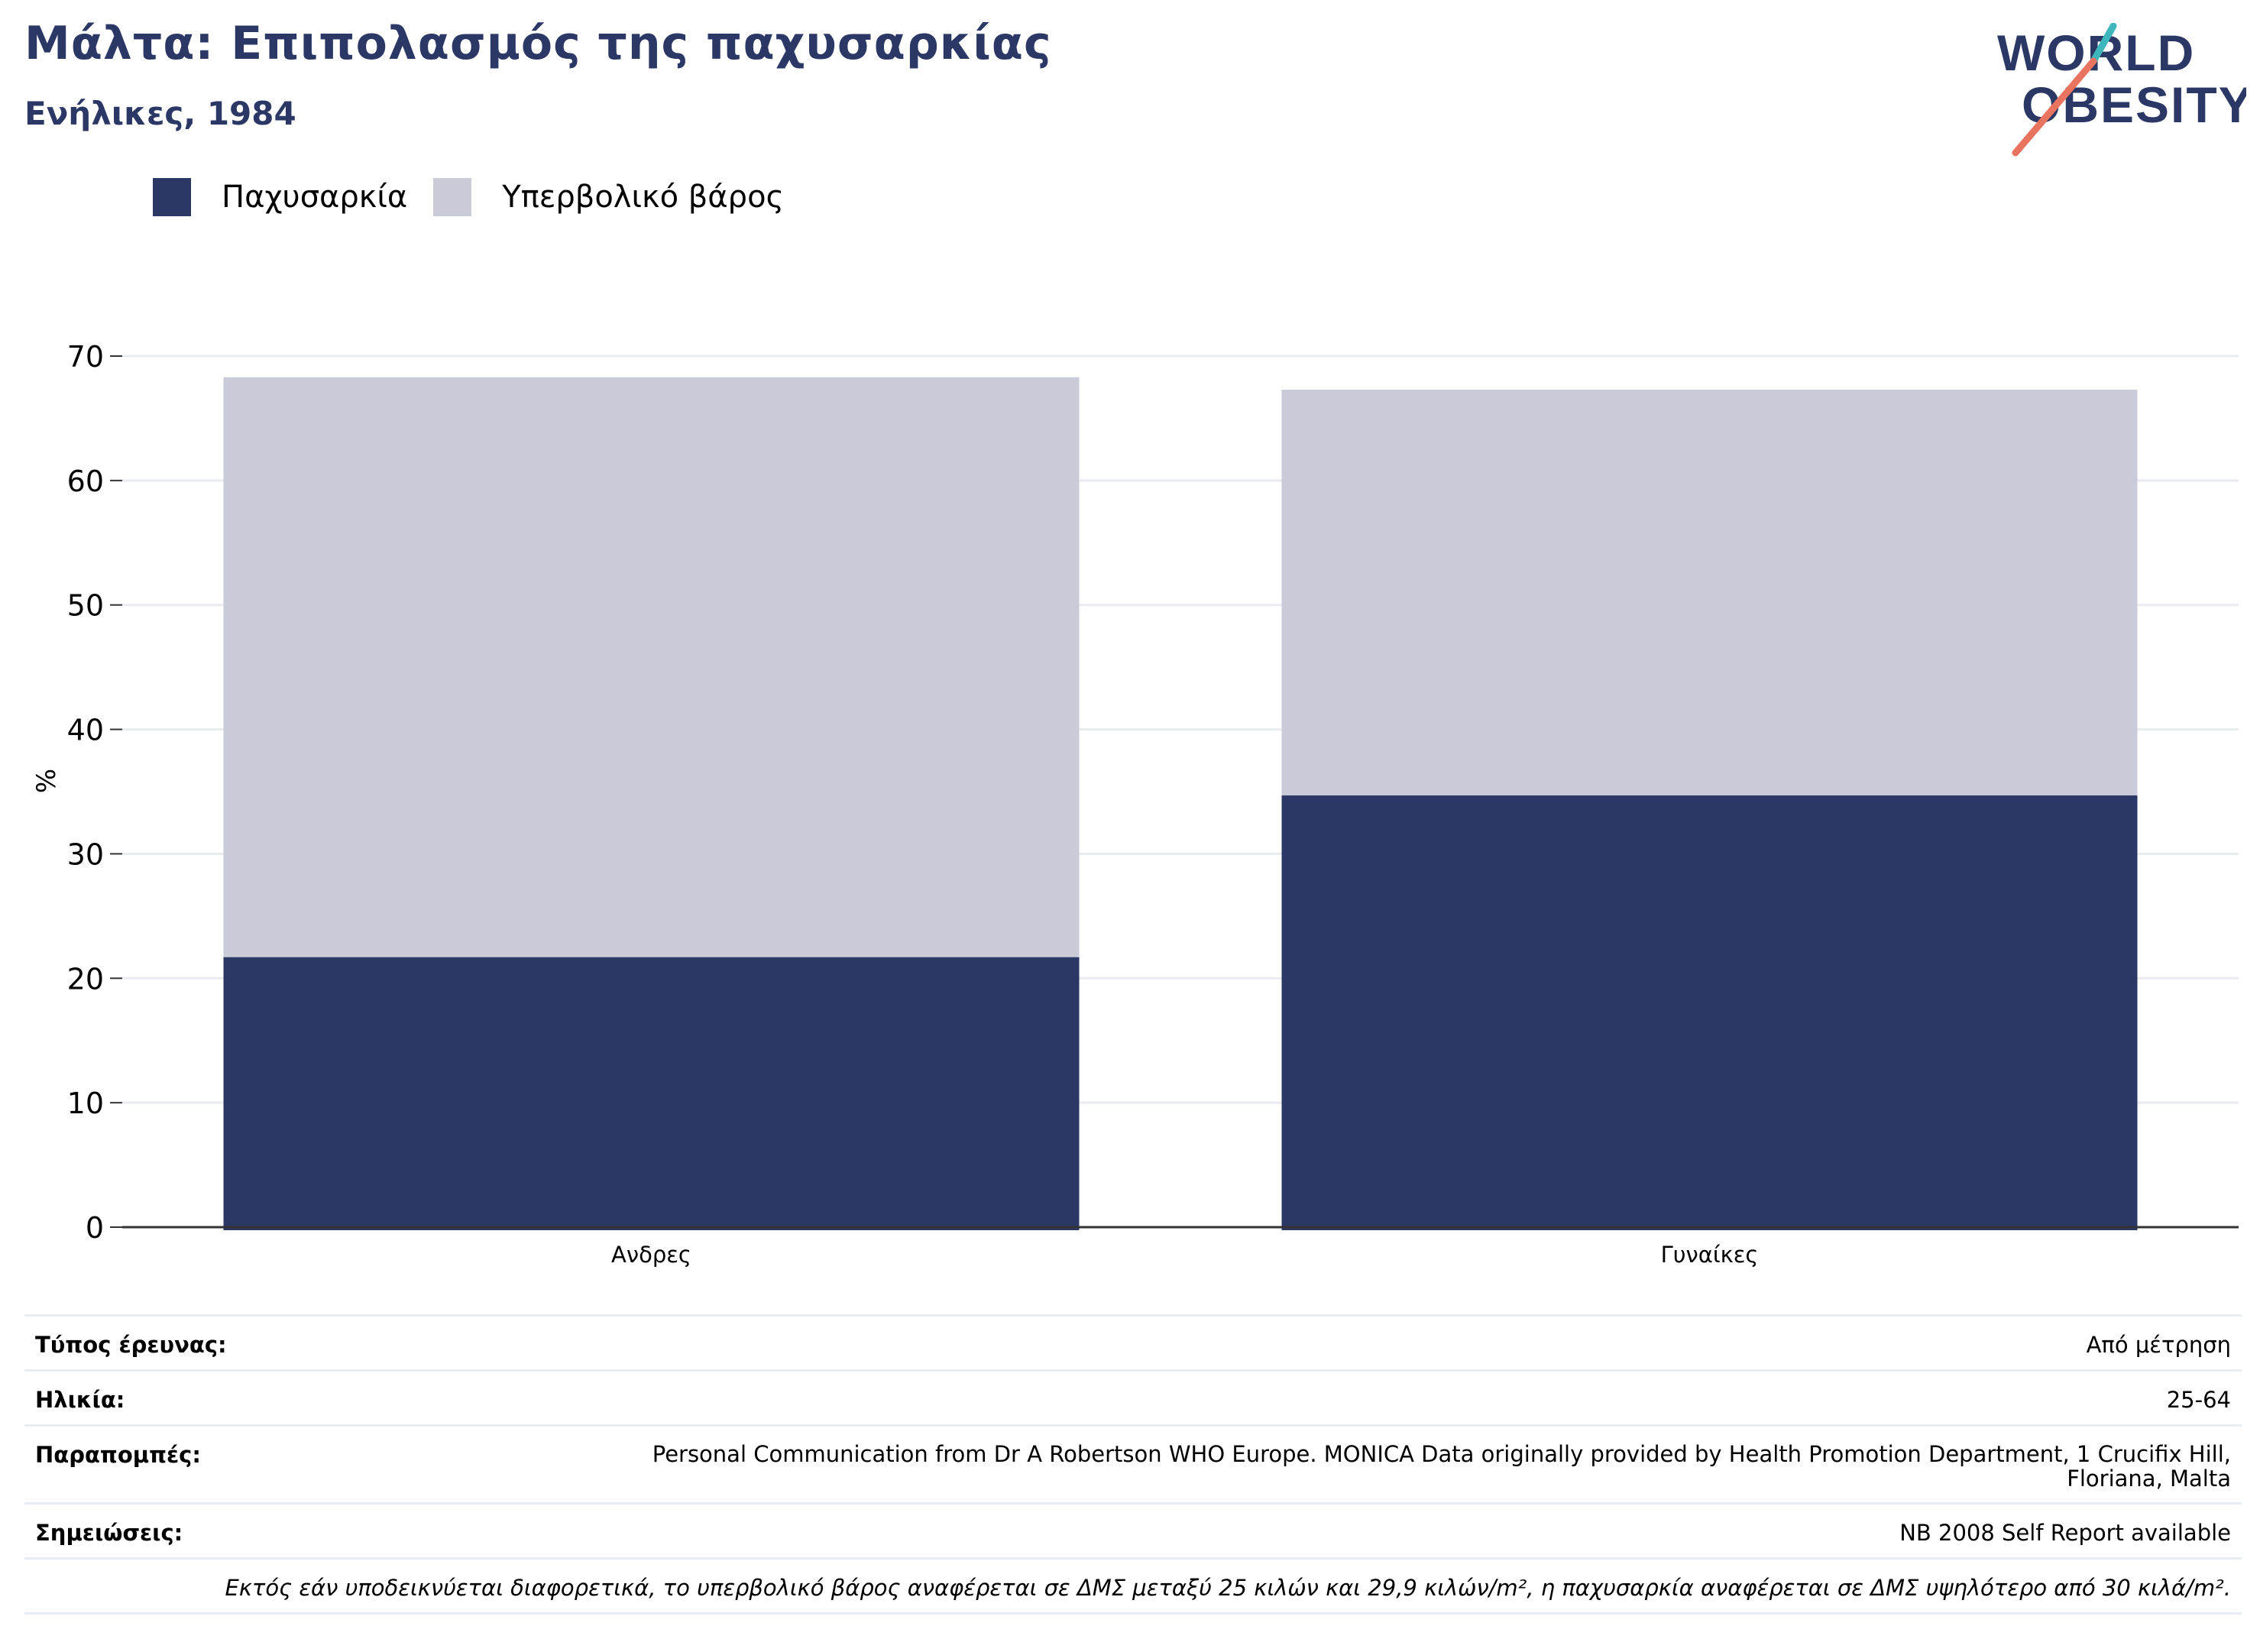 Image resolution: width=2260 pixels, height=1652 pixels. I want to click on y-tick-label-70: 70, so click(85, 357).